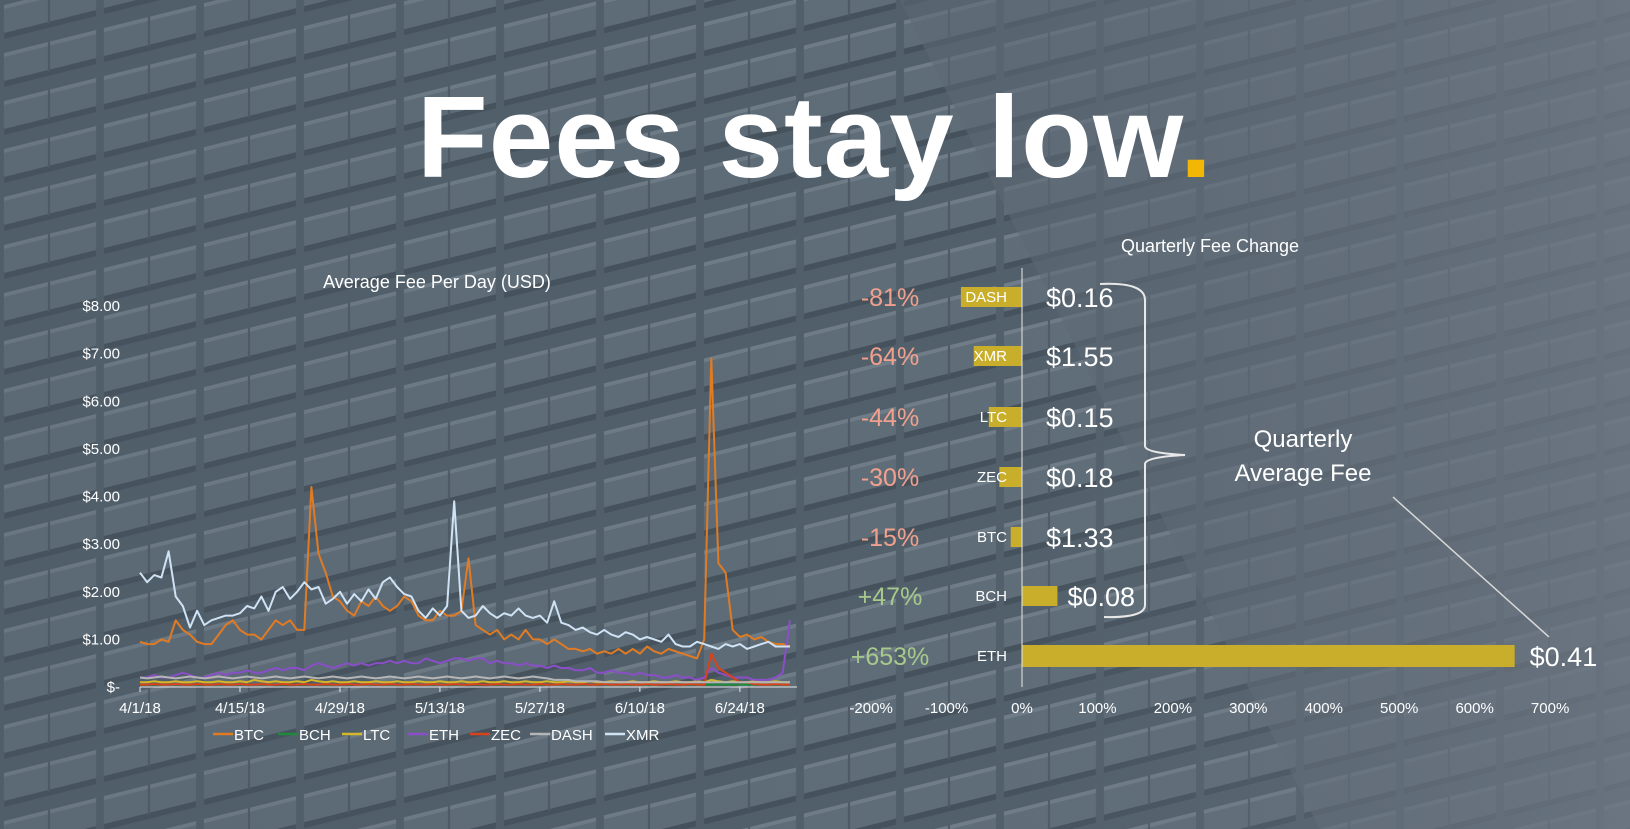  I want to click on x-tick-label: 6/24/18, so click(740, 708).